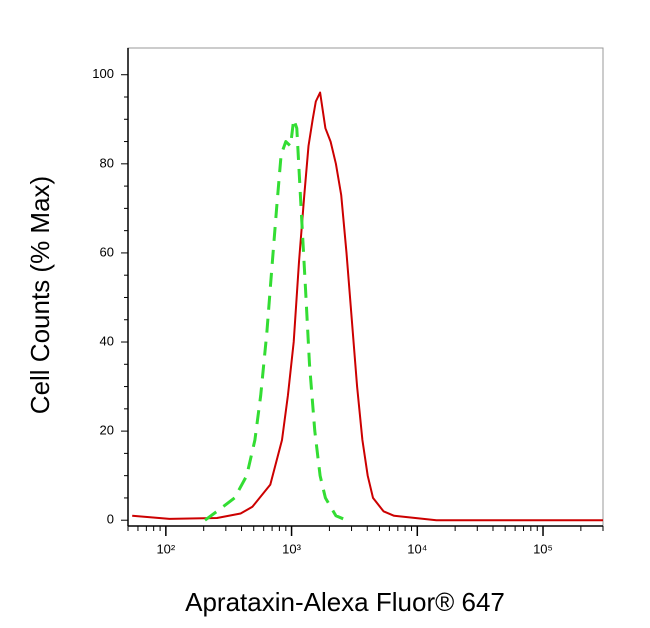 This screenshot has width=650, height=628. What do you see at coordinates (107, 162) in the screenshot?
I see `y-tick-label: 80` at bounding box center [107, 162].